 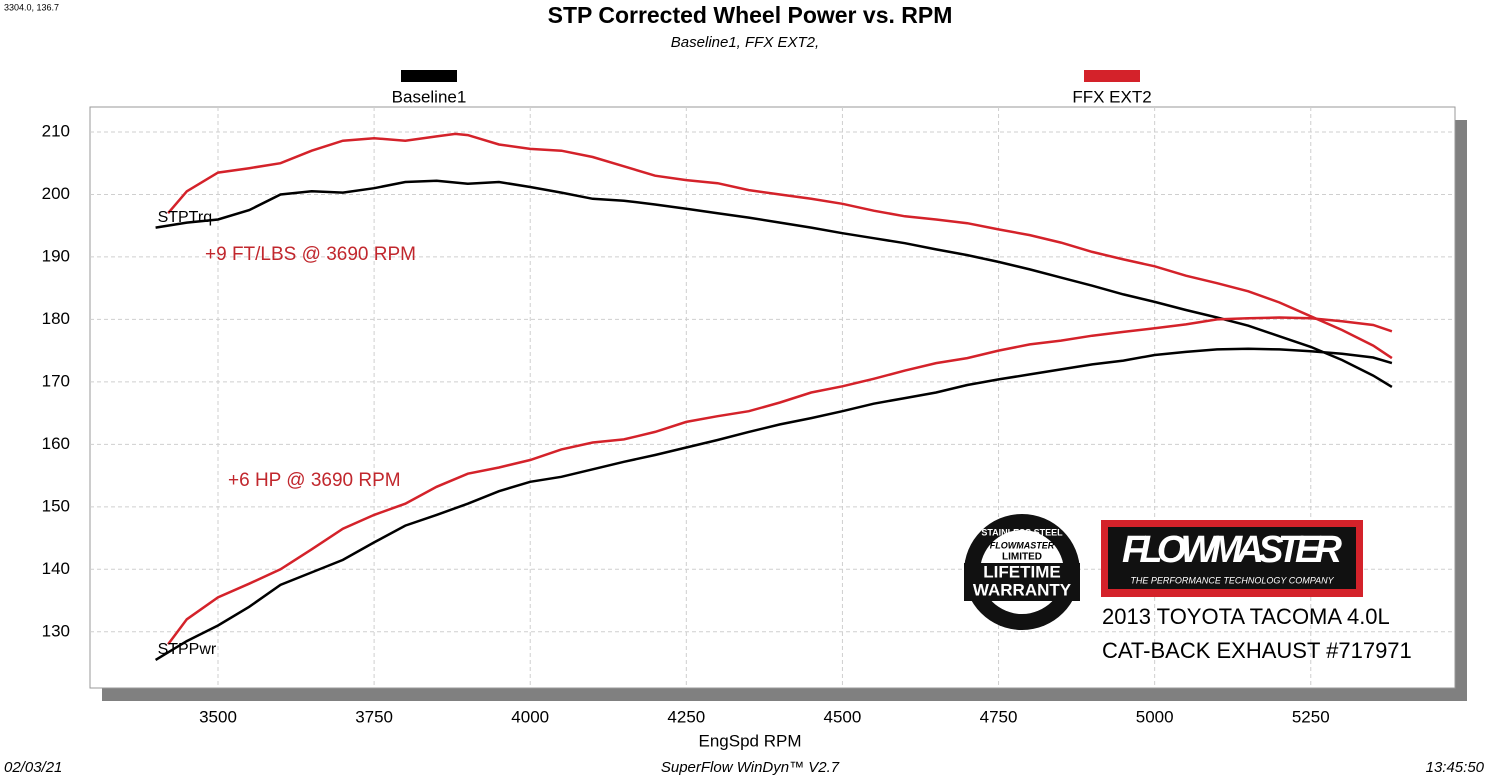 What do you see at coordinates (56, 443) in the screenshot?
I see `y-tick-label: 160` at bounding box center [56, 443].